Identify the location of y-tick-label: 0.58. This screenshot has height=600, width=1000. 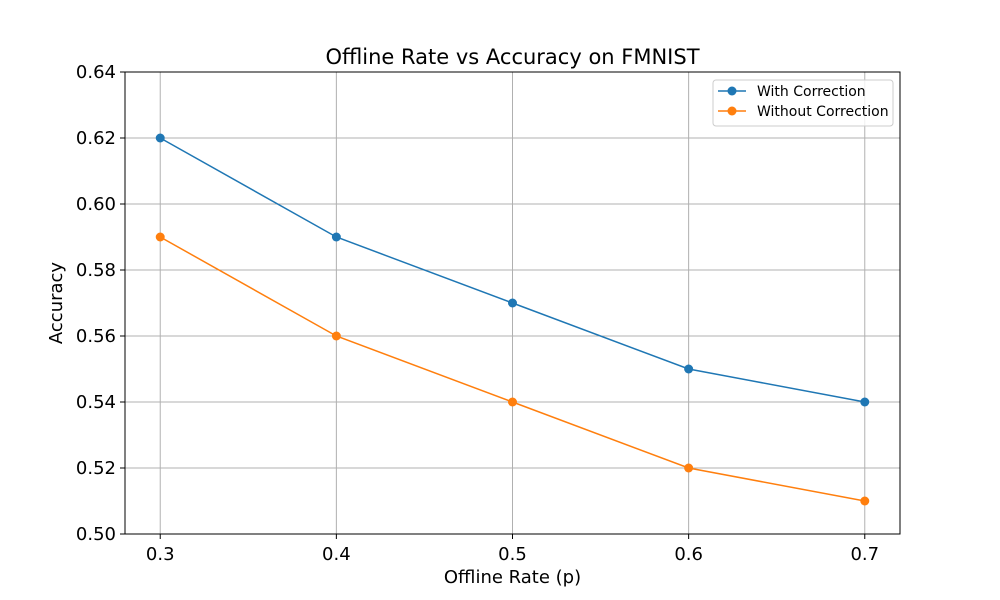
(96, 270).